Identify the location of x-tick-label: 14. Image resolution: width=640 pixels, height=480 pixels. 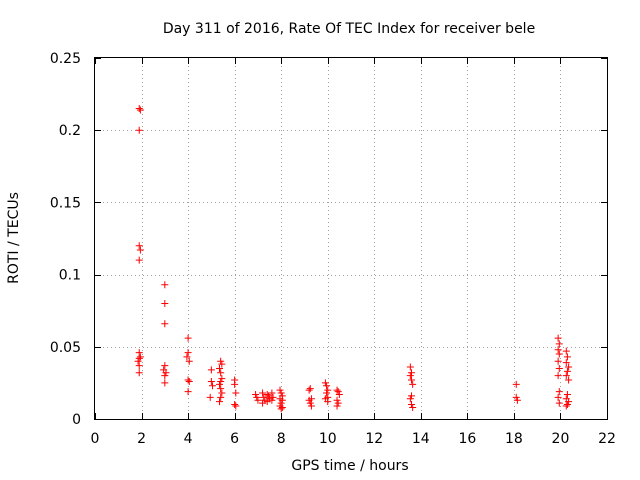
(421, 439).